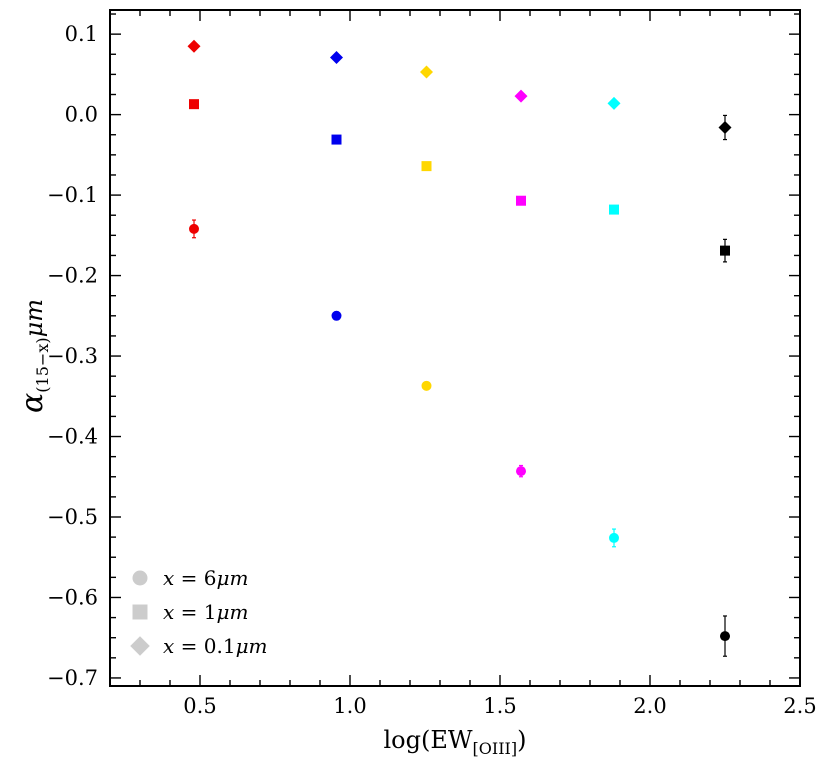 This screenshot has width=831, height=768. What do you see at coordinates (205, 612) in the screenshot?
I see `legend-label: x = 1μm` at bounding box center [205, 612].